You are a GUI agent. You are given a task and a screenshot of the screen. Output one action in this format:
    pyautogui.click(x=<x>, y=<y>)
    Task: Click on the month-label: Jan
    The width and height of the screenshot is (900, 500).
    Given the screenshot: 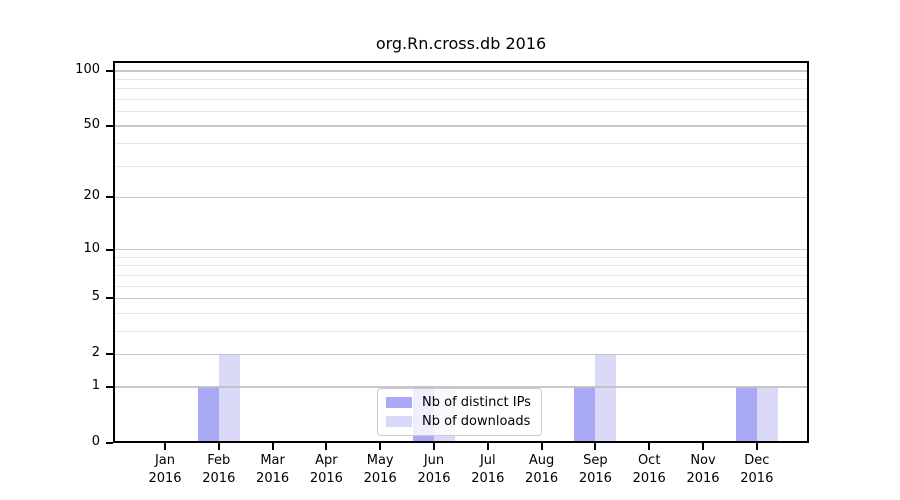 What is the action you would take?
    pyautogui.click(x=165, y=460)
    